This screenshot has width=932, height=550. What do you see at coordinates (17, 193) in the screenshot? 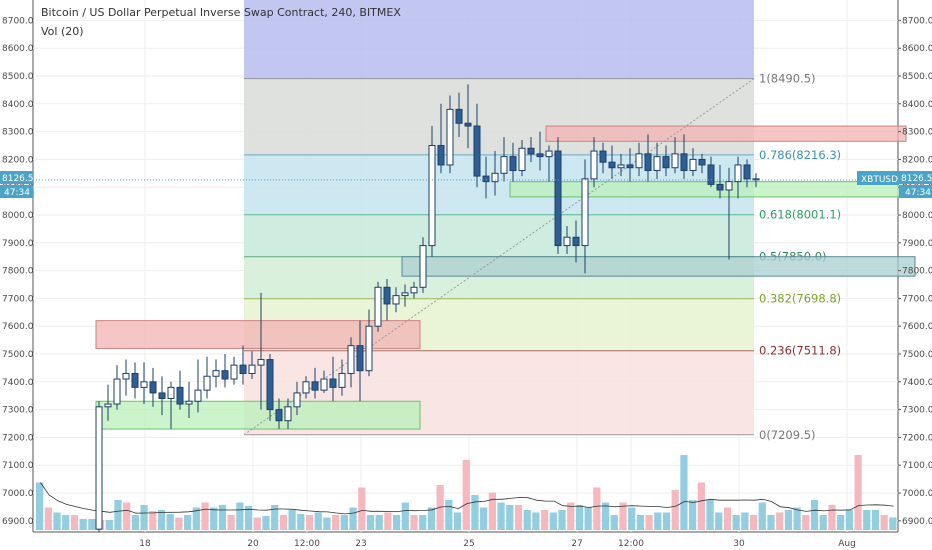
I see `left-countdown: 47:34` at bounding box center [17, 193].